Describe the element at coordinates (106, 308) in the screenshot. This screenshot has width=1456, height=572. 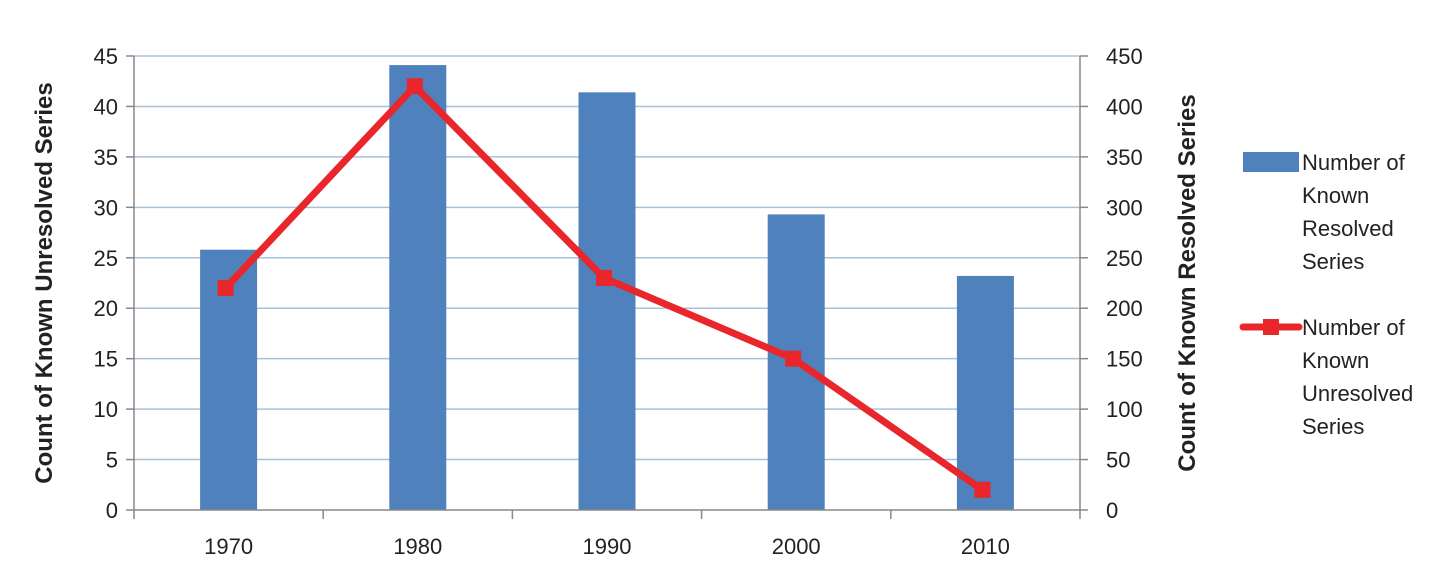
I see `y-tick-label-left: 20` at that location.